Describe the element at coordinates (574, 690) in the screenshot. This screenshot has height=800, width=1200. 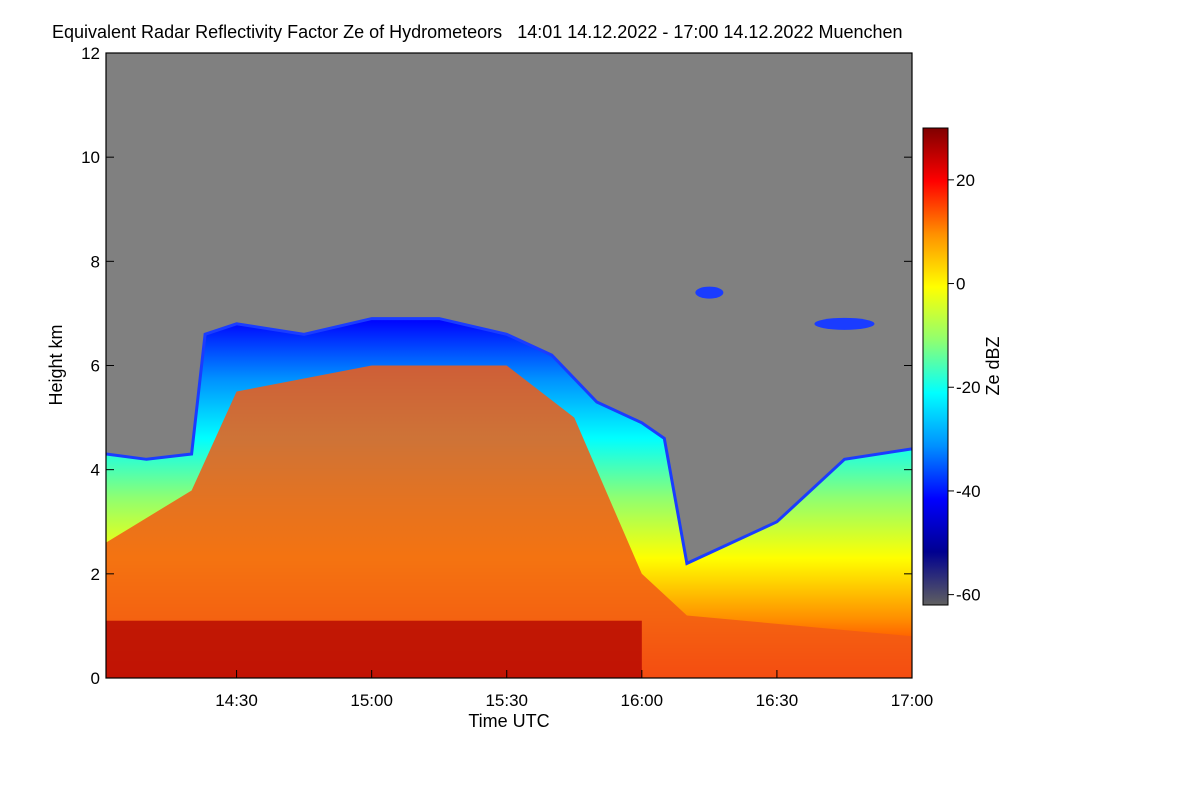
I see `x-axis: 14:30 15:00 15:30 16:00 16:30 17:00` at that location.